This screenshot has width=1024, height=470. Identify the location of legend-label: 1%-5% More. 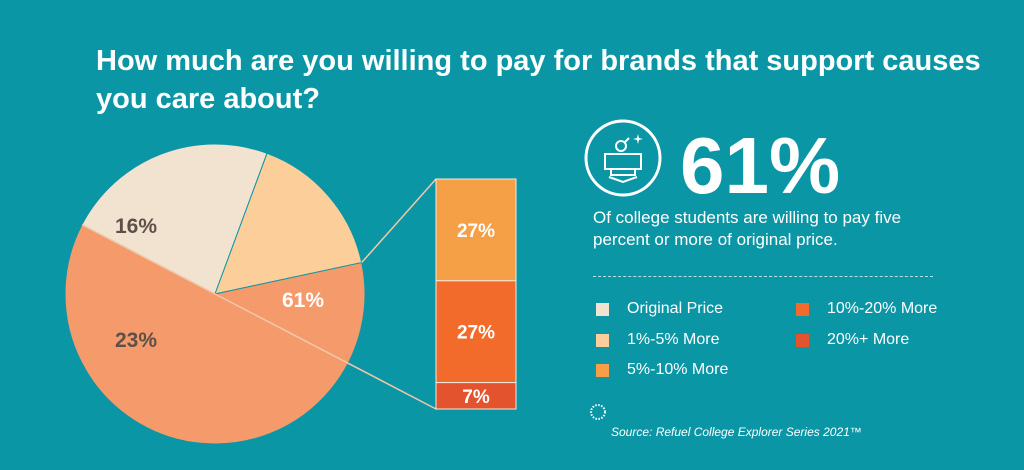
(673, 339).